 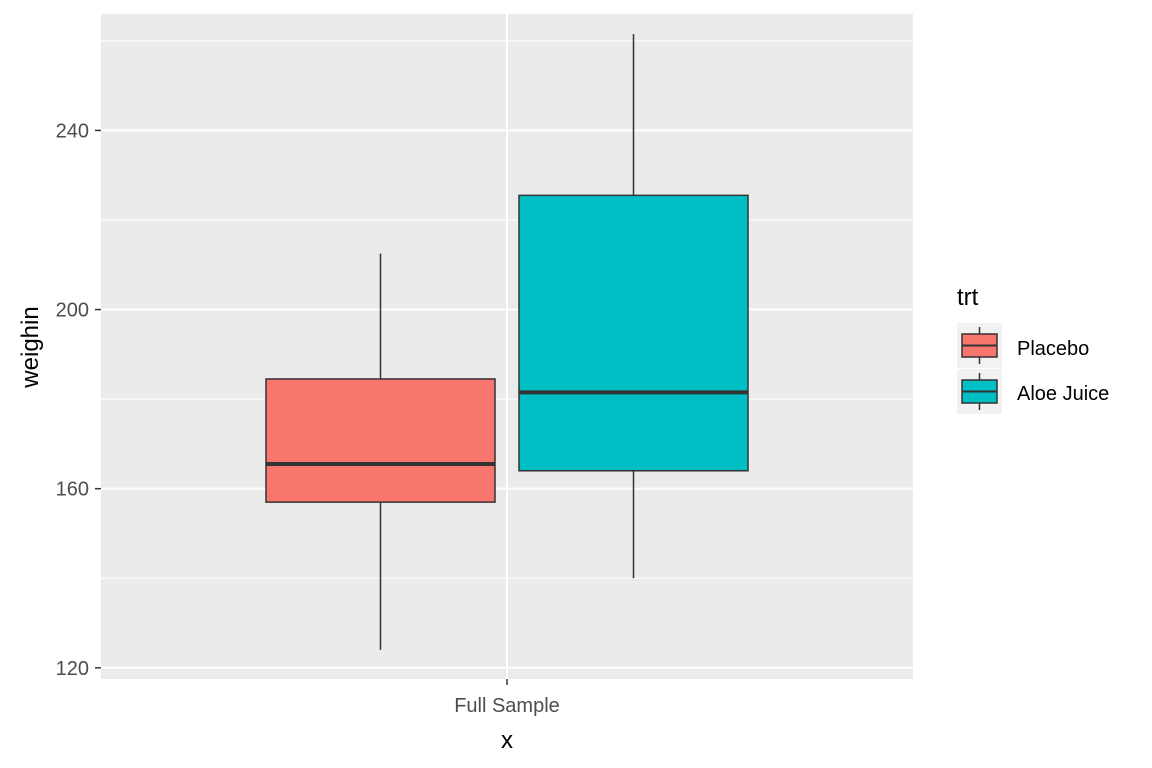 I want to click on y-tick-label: 240, so click(x=72, y=131).